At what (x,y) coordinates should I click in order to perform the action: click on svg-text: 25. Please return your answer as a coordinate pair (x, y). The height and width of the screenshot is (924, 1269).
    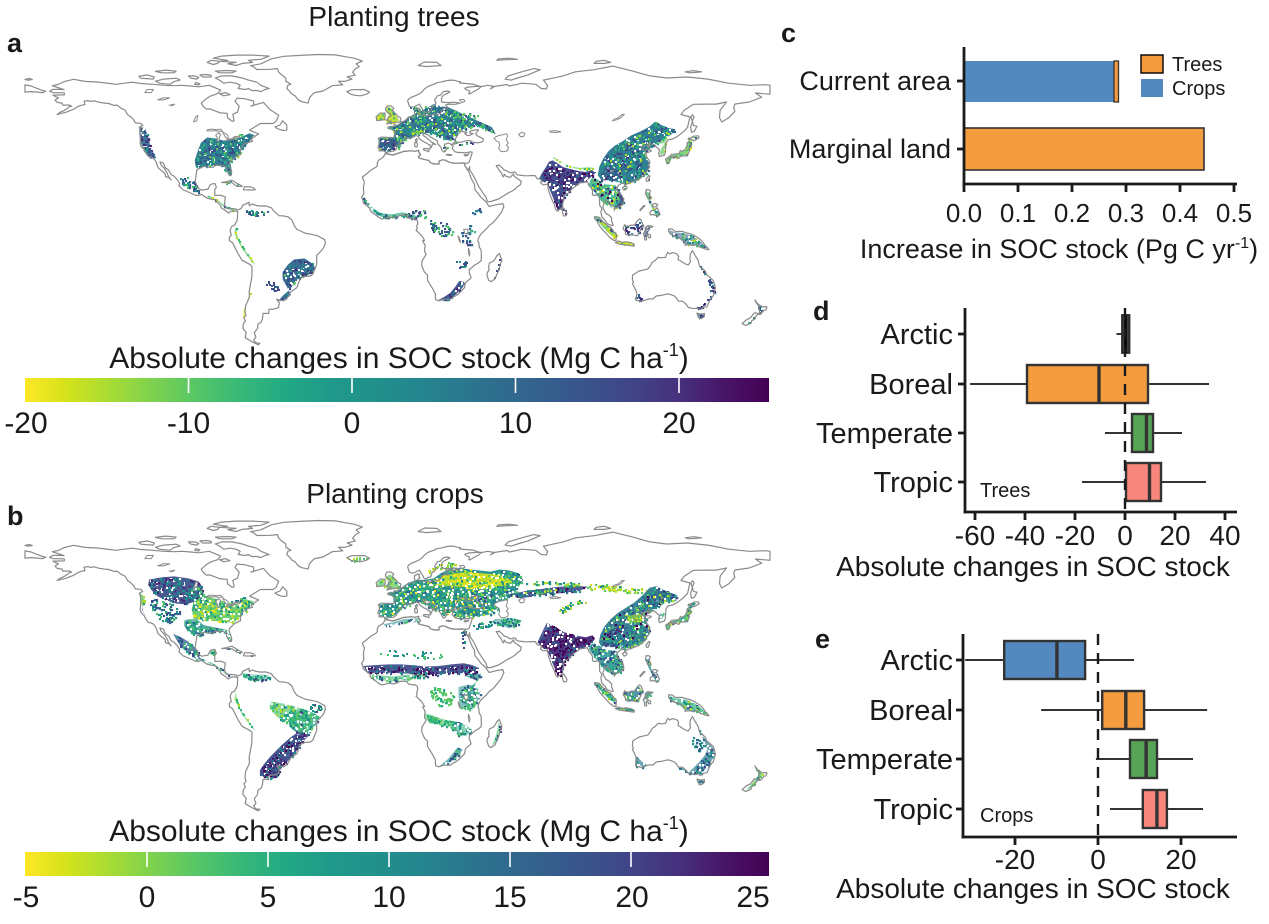
    Looking at the image, I should click on (752, 897).